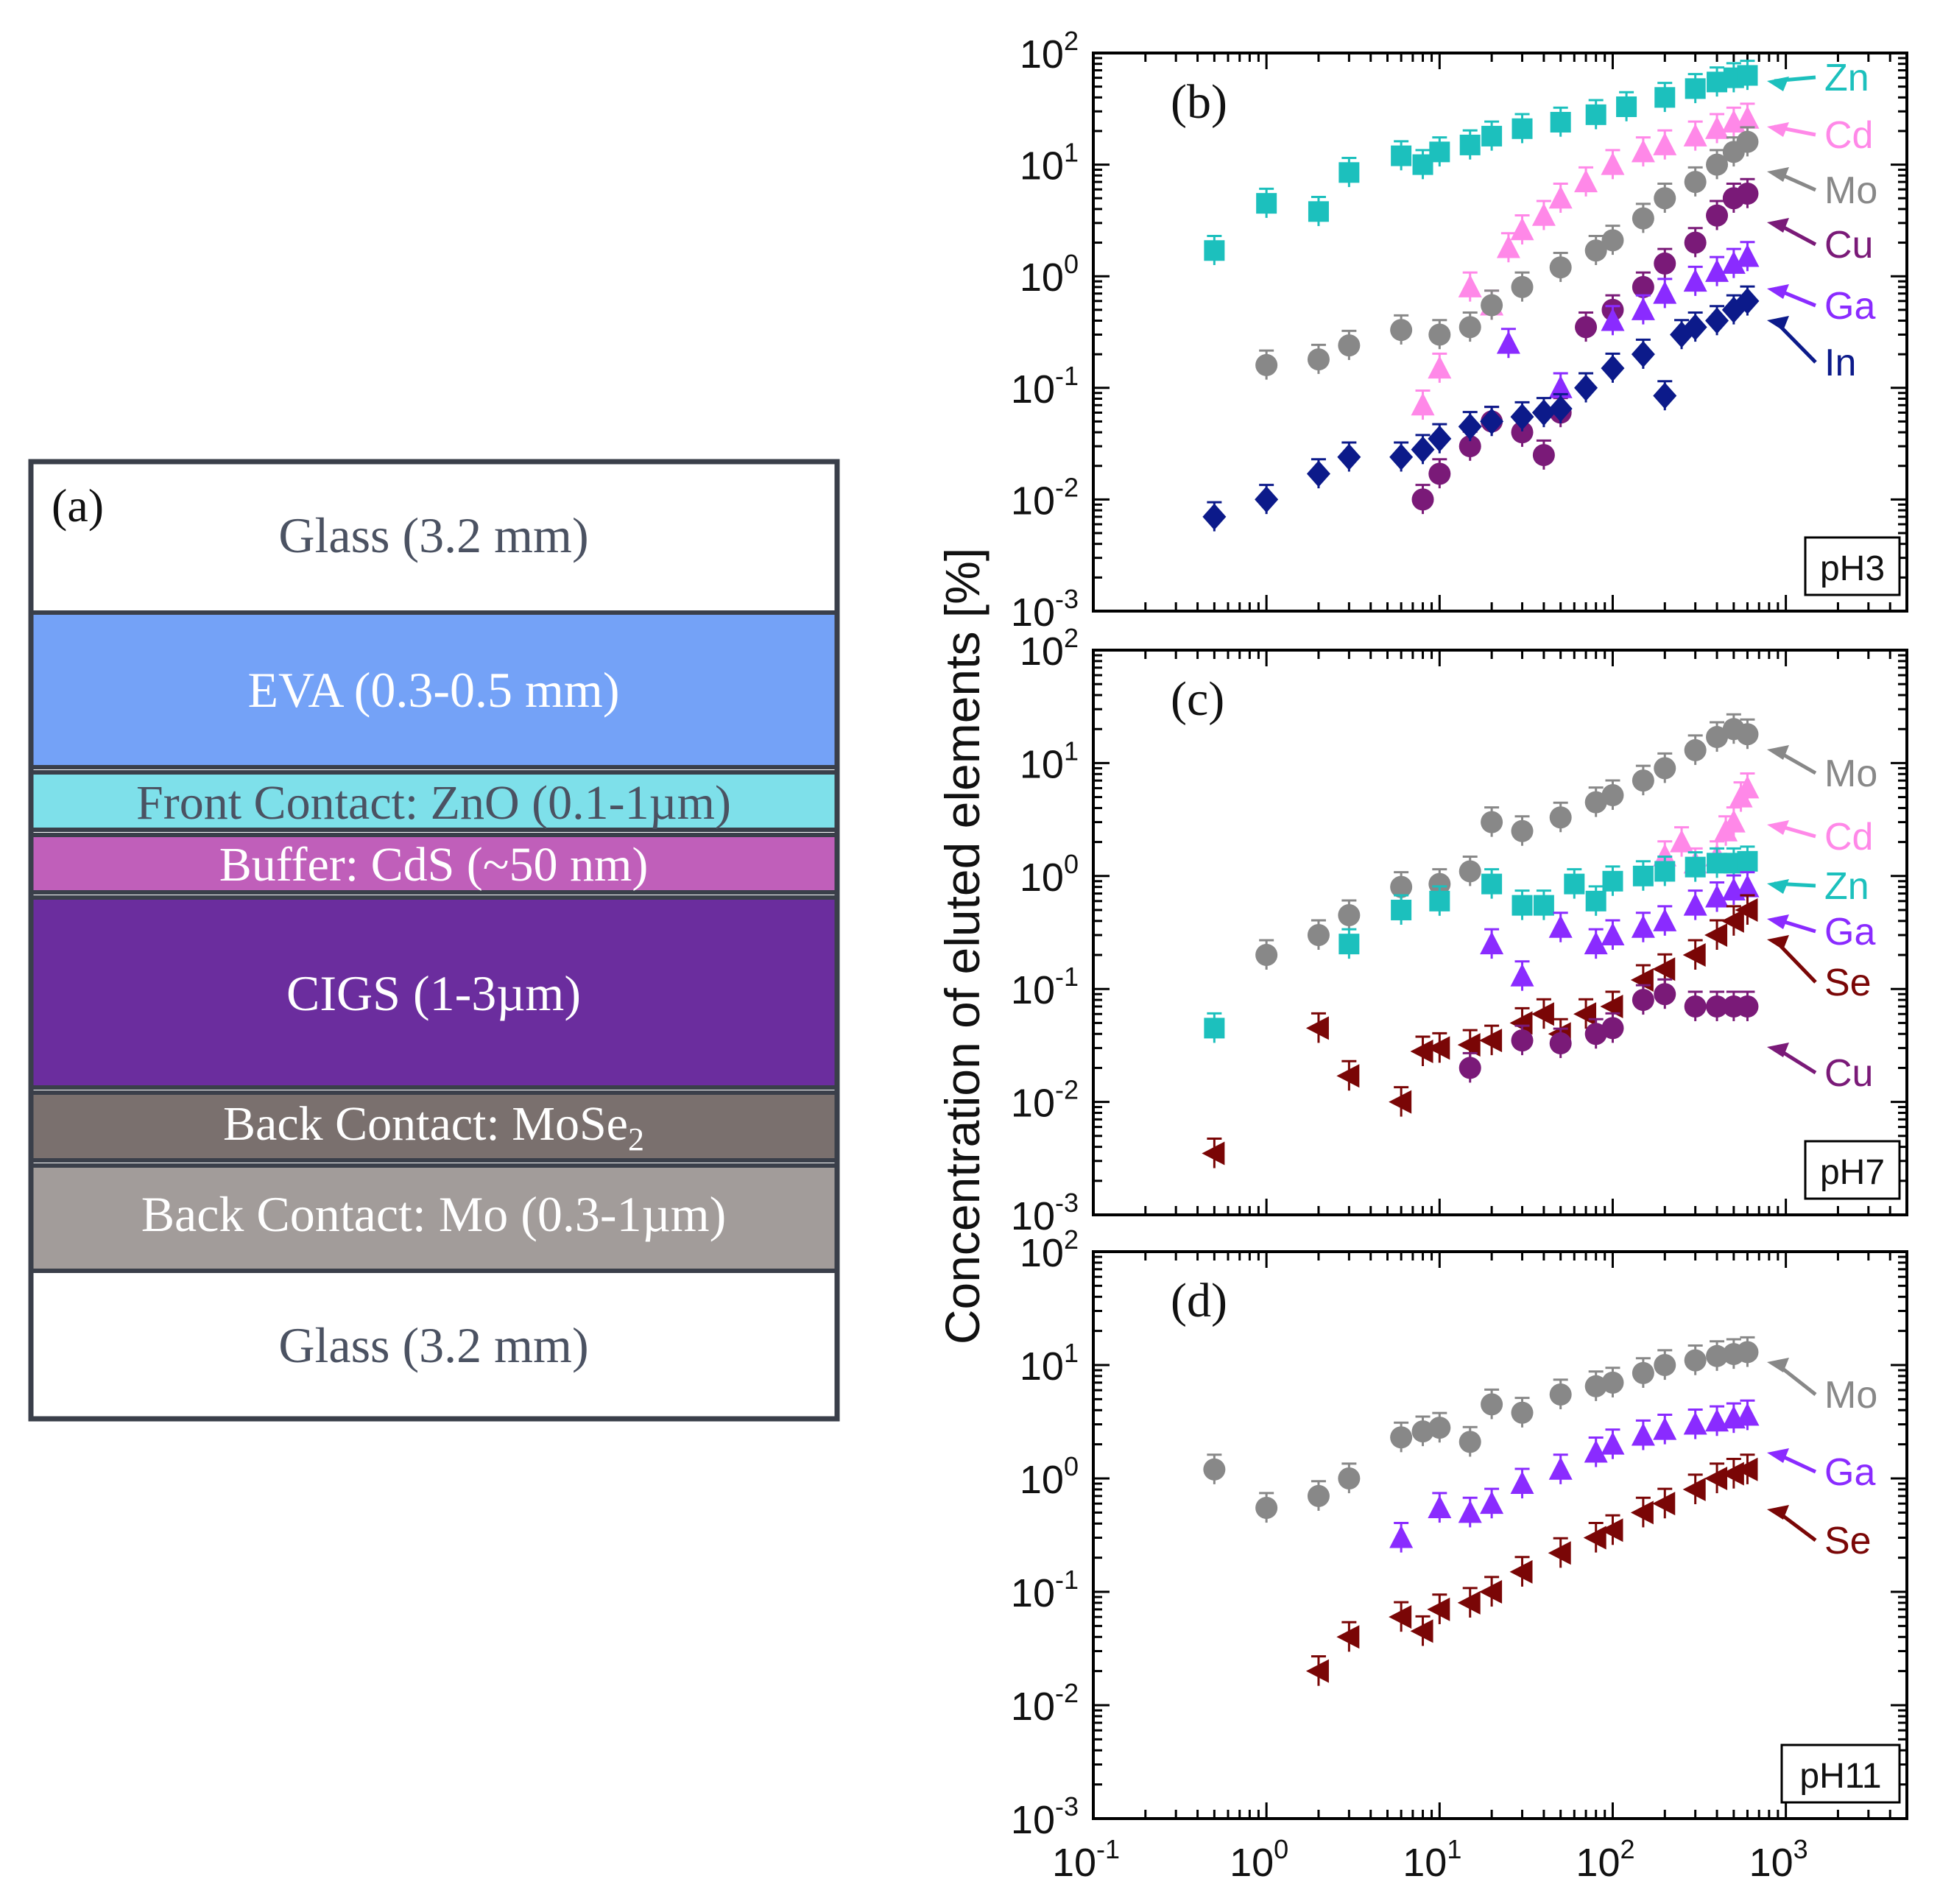 The width and height of the screenshot is (1940, 1904). I want to click on annotation-label: Ga, so click(1849, 932).